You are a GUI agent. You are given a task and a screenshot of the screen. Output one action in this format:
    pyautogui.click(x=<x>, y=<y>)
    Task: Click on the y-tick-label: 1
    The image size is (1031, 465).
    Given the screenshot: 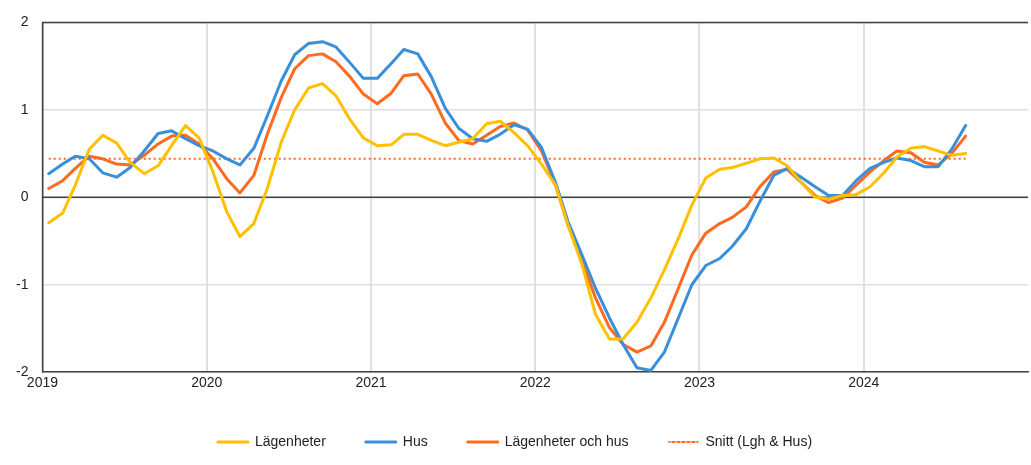 What is the action you would take?
    pyautogui.click(x=24, y=108)
    